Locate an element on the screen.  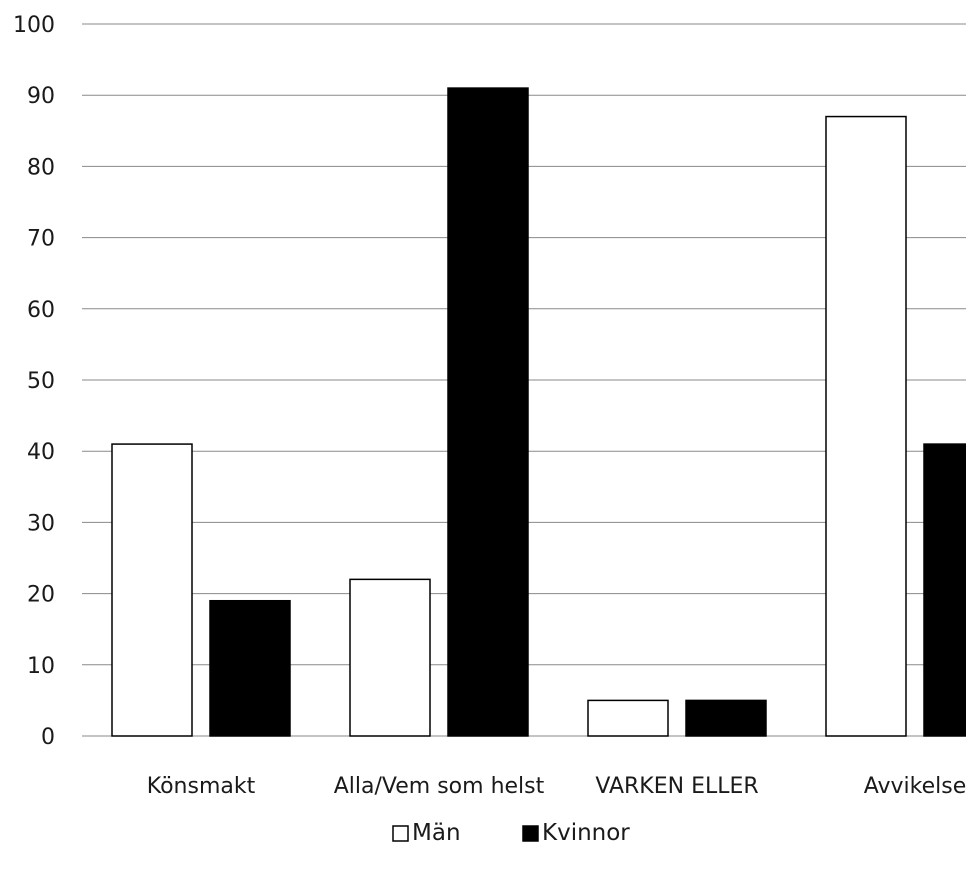
legend-swatch-man is located at coordinates (400, 833).